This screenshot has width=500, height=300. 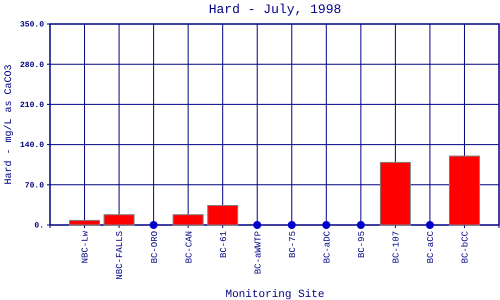 What do you see at coordinates (34, 185) in the screenshot?
I see `y-tick-label: 70.0` at bounding box center [34, 185].